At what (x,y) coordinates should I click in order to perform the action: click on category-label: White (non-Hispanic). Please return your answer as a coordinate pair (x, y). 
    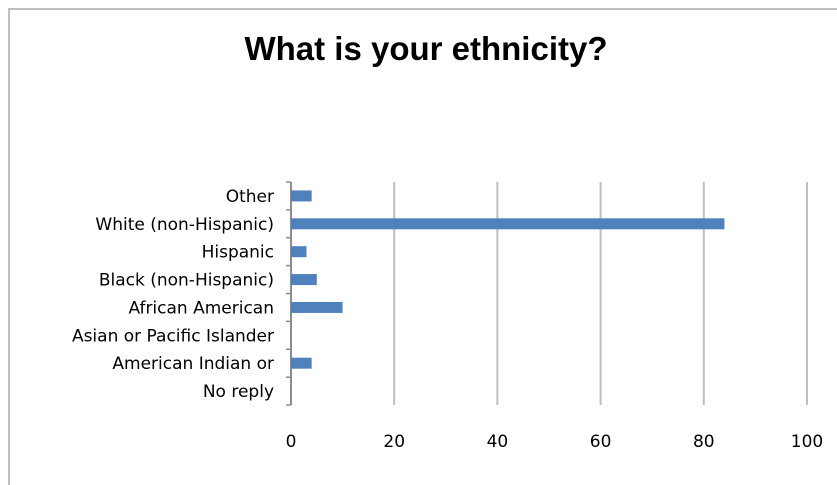
    Looking at the image, I should click on (184, 225).